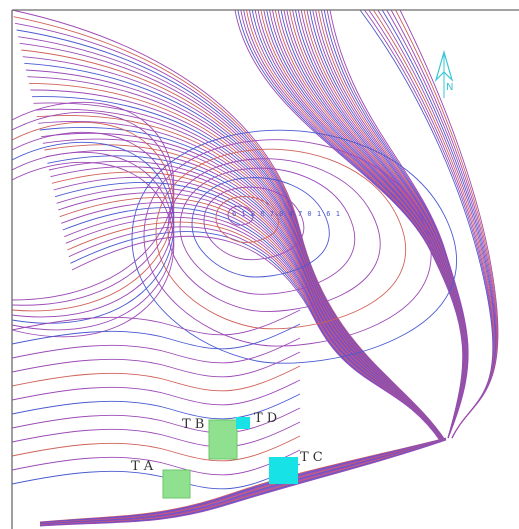  Describe the element at coordinates (142, 466) in the screenshot. I see `site-label-ta: T A` at that location.